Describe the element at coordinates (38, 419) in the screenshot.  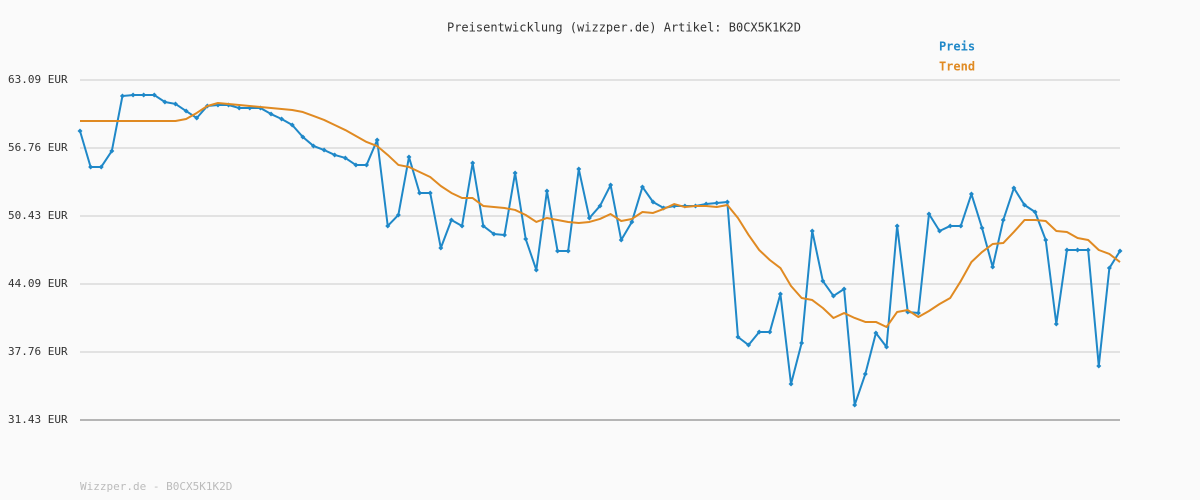
I see `y-tick-label: 31.43 EUR` at that location.